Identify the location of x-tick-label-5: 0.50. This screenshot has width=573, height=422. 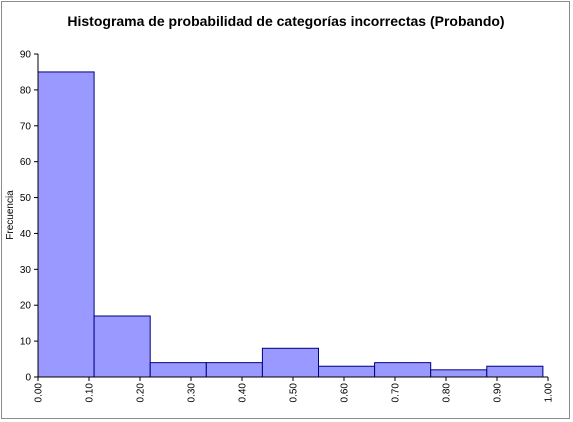
(294, 393).